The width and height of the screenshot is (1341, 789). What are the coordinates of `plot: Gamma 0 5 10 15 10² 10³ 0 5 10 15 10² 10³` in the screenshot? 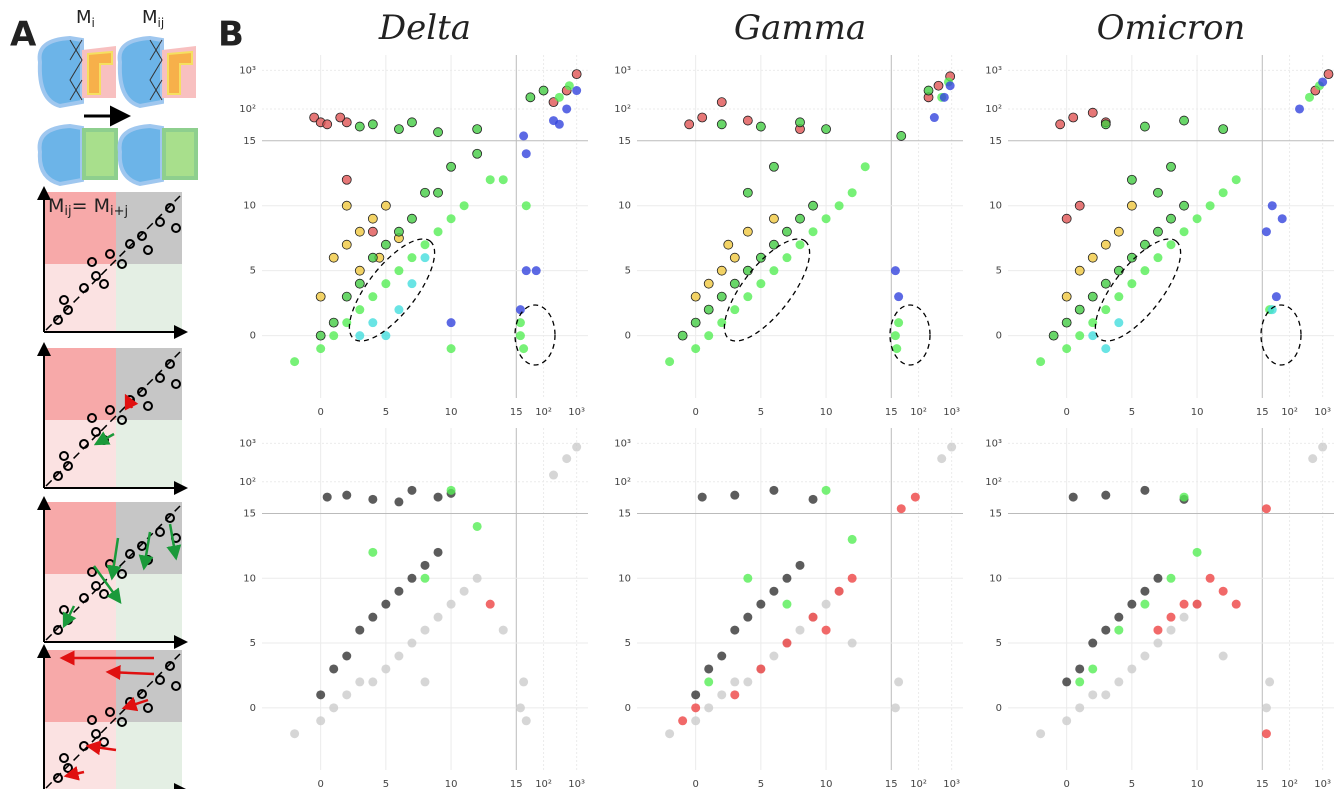 It's located at (788, 213).